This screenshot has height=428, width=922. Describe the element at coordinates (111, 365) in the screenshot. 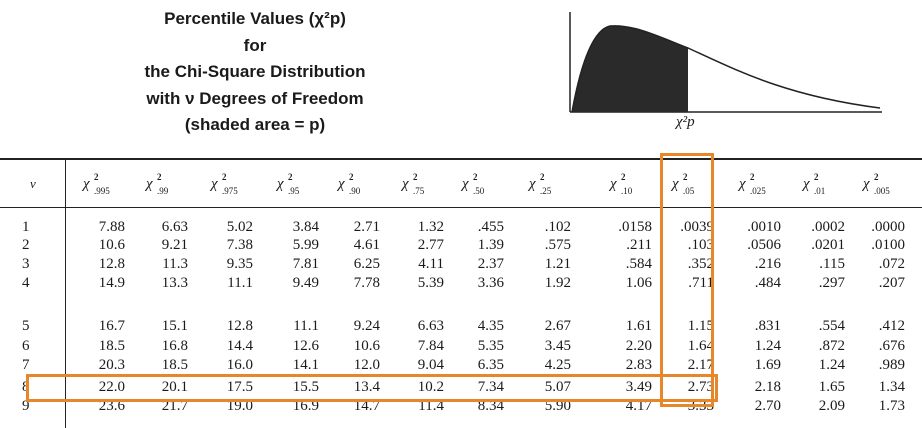

I see `table-cell: 20.3` at that location.